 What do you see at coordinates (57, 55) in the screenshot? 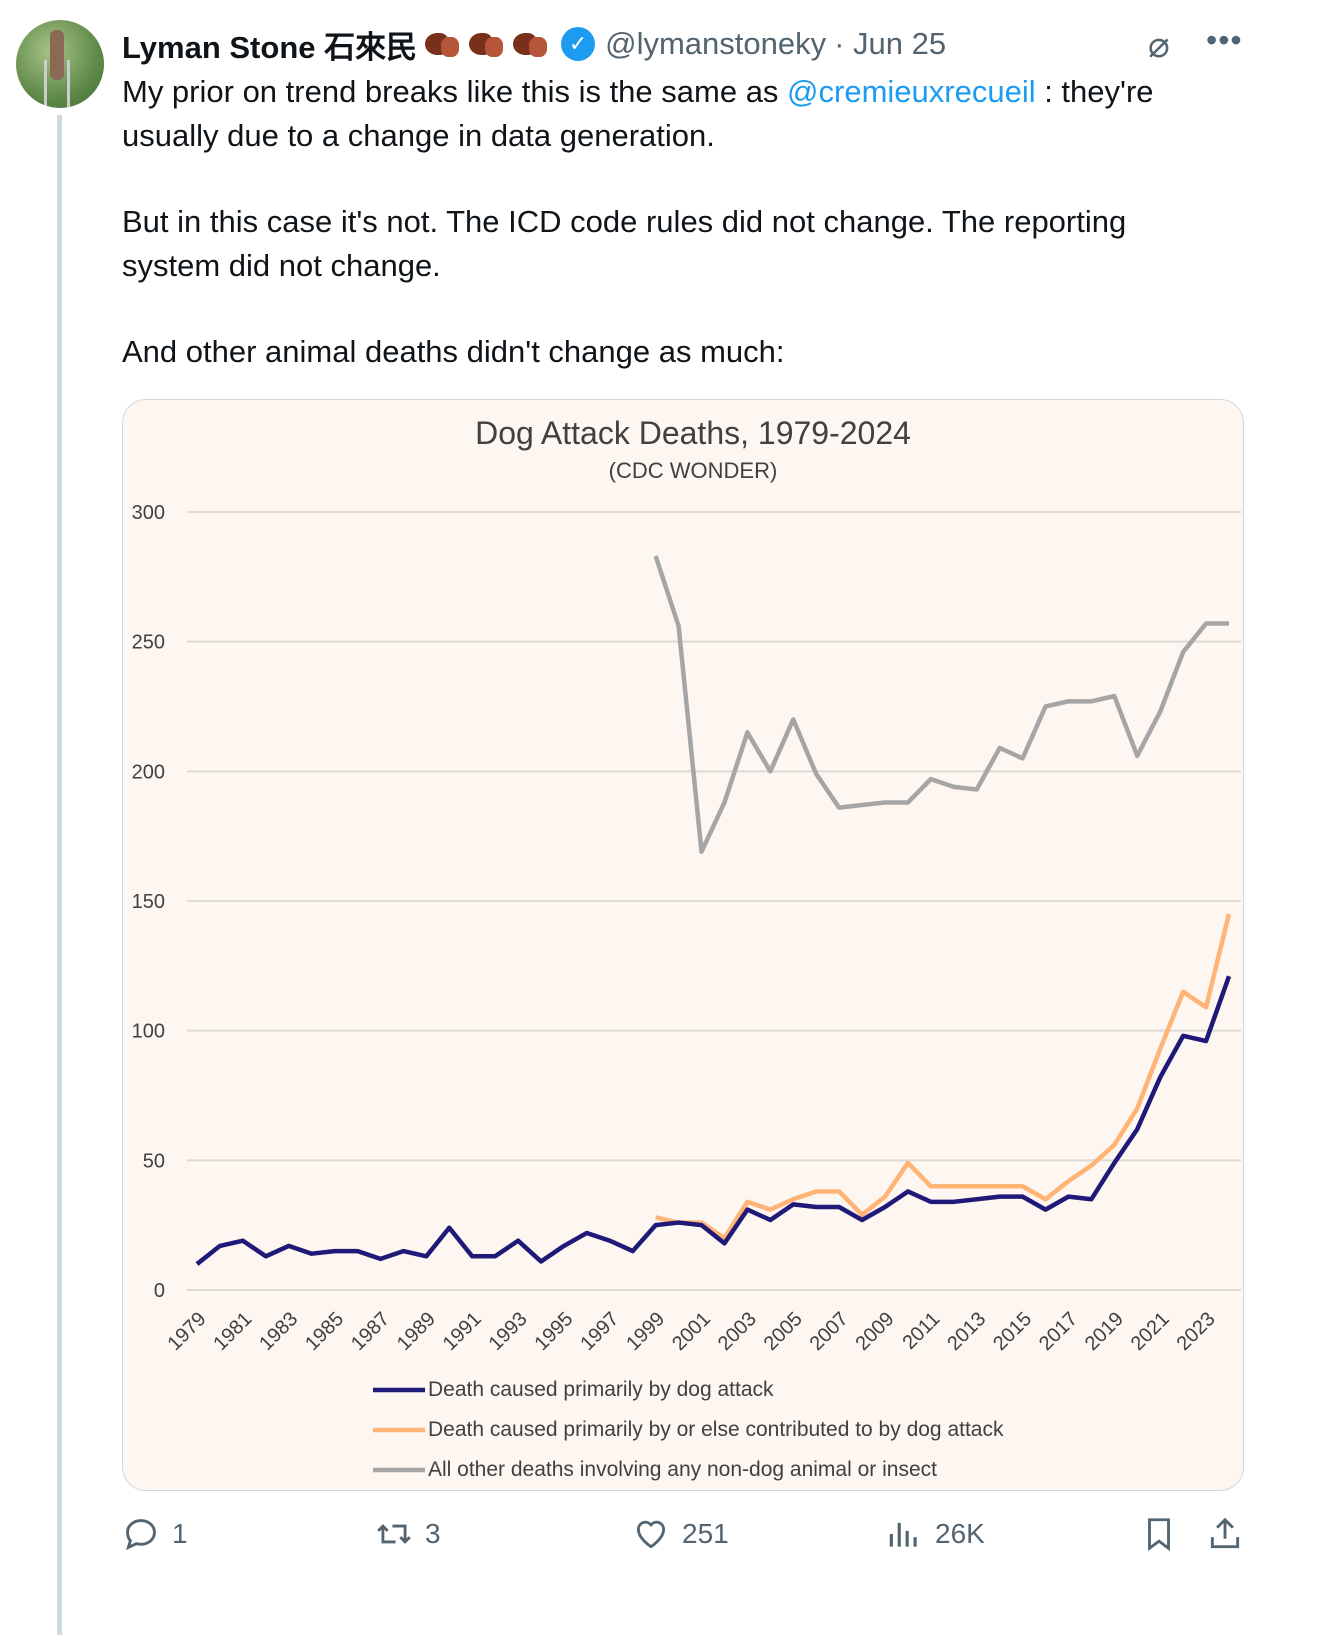
I see `avatar-figure` at bounding box center [57, 55].